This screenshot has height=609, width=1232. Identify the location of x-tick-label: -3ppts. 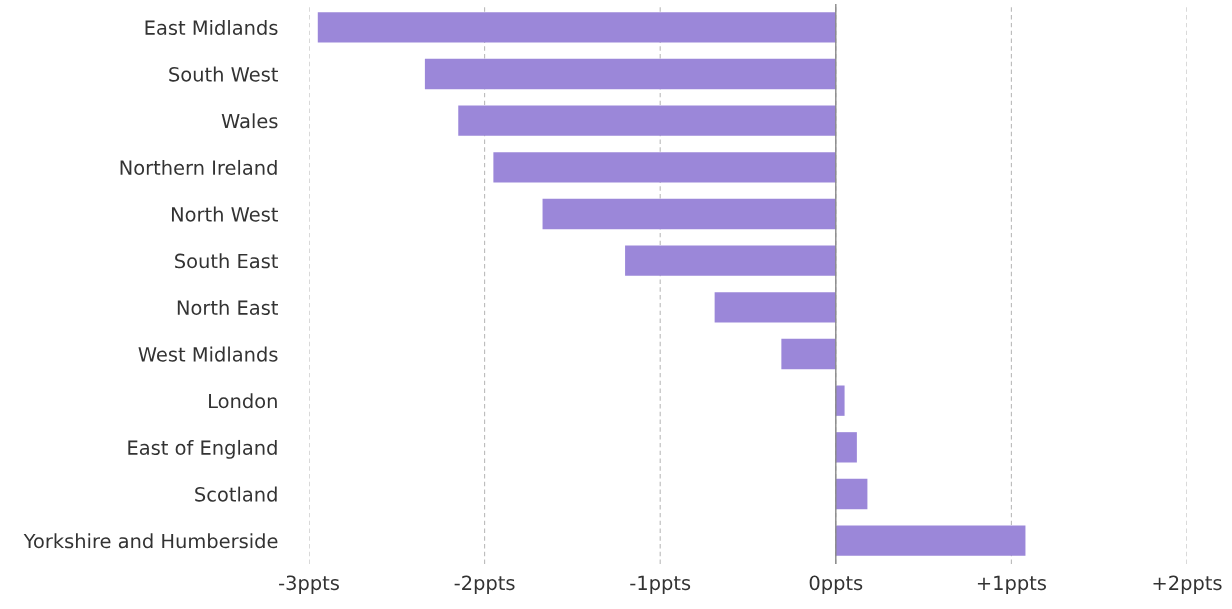
(309, 584).